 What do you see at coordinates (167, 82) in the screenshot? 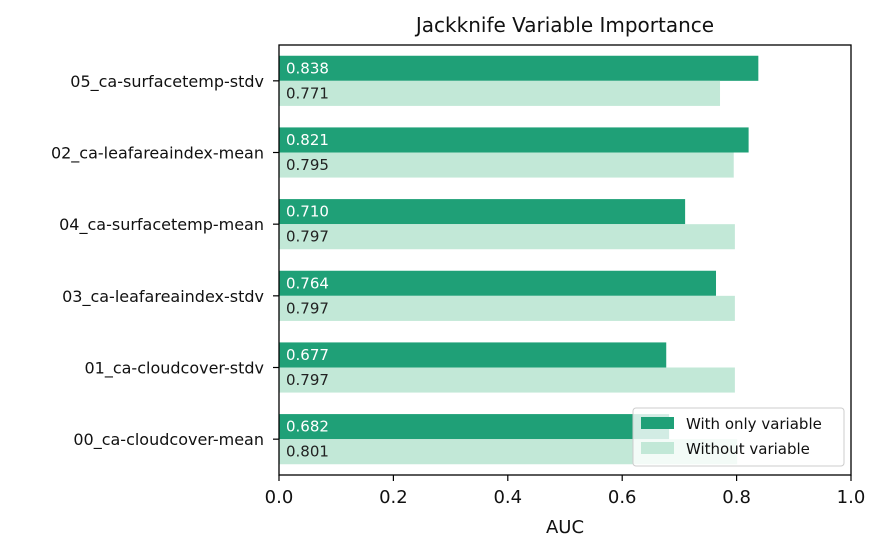
I see `y-tick-label-0: 05_ca-surfacetemp-stdv` at bounding box center [167, 82].